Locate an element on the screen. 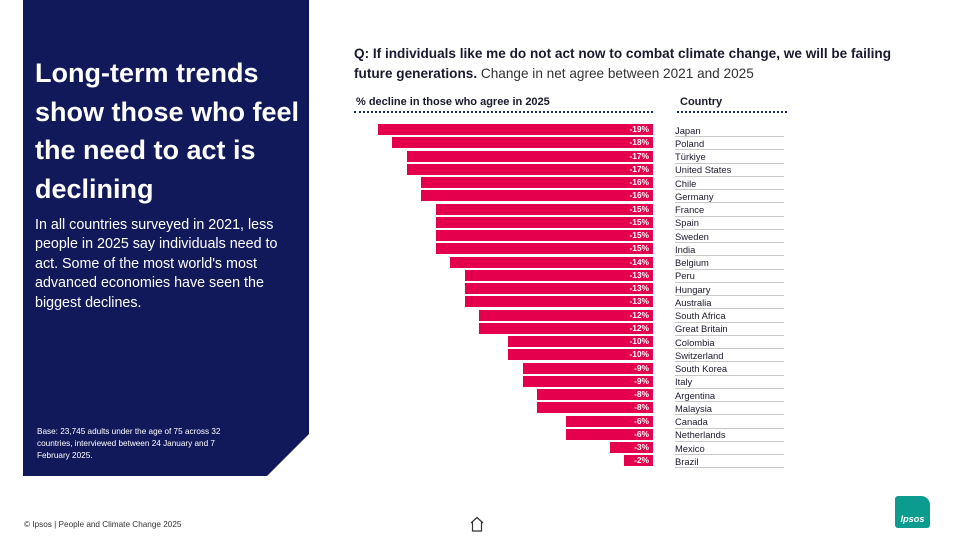 This screenshot has height=540, width=964. bar-australia is located at coordinates (558, 302).